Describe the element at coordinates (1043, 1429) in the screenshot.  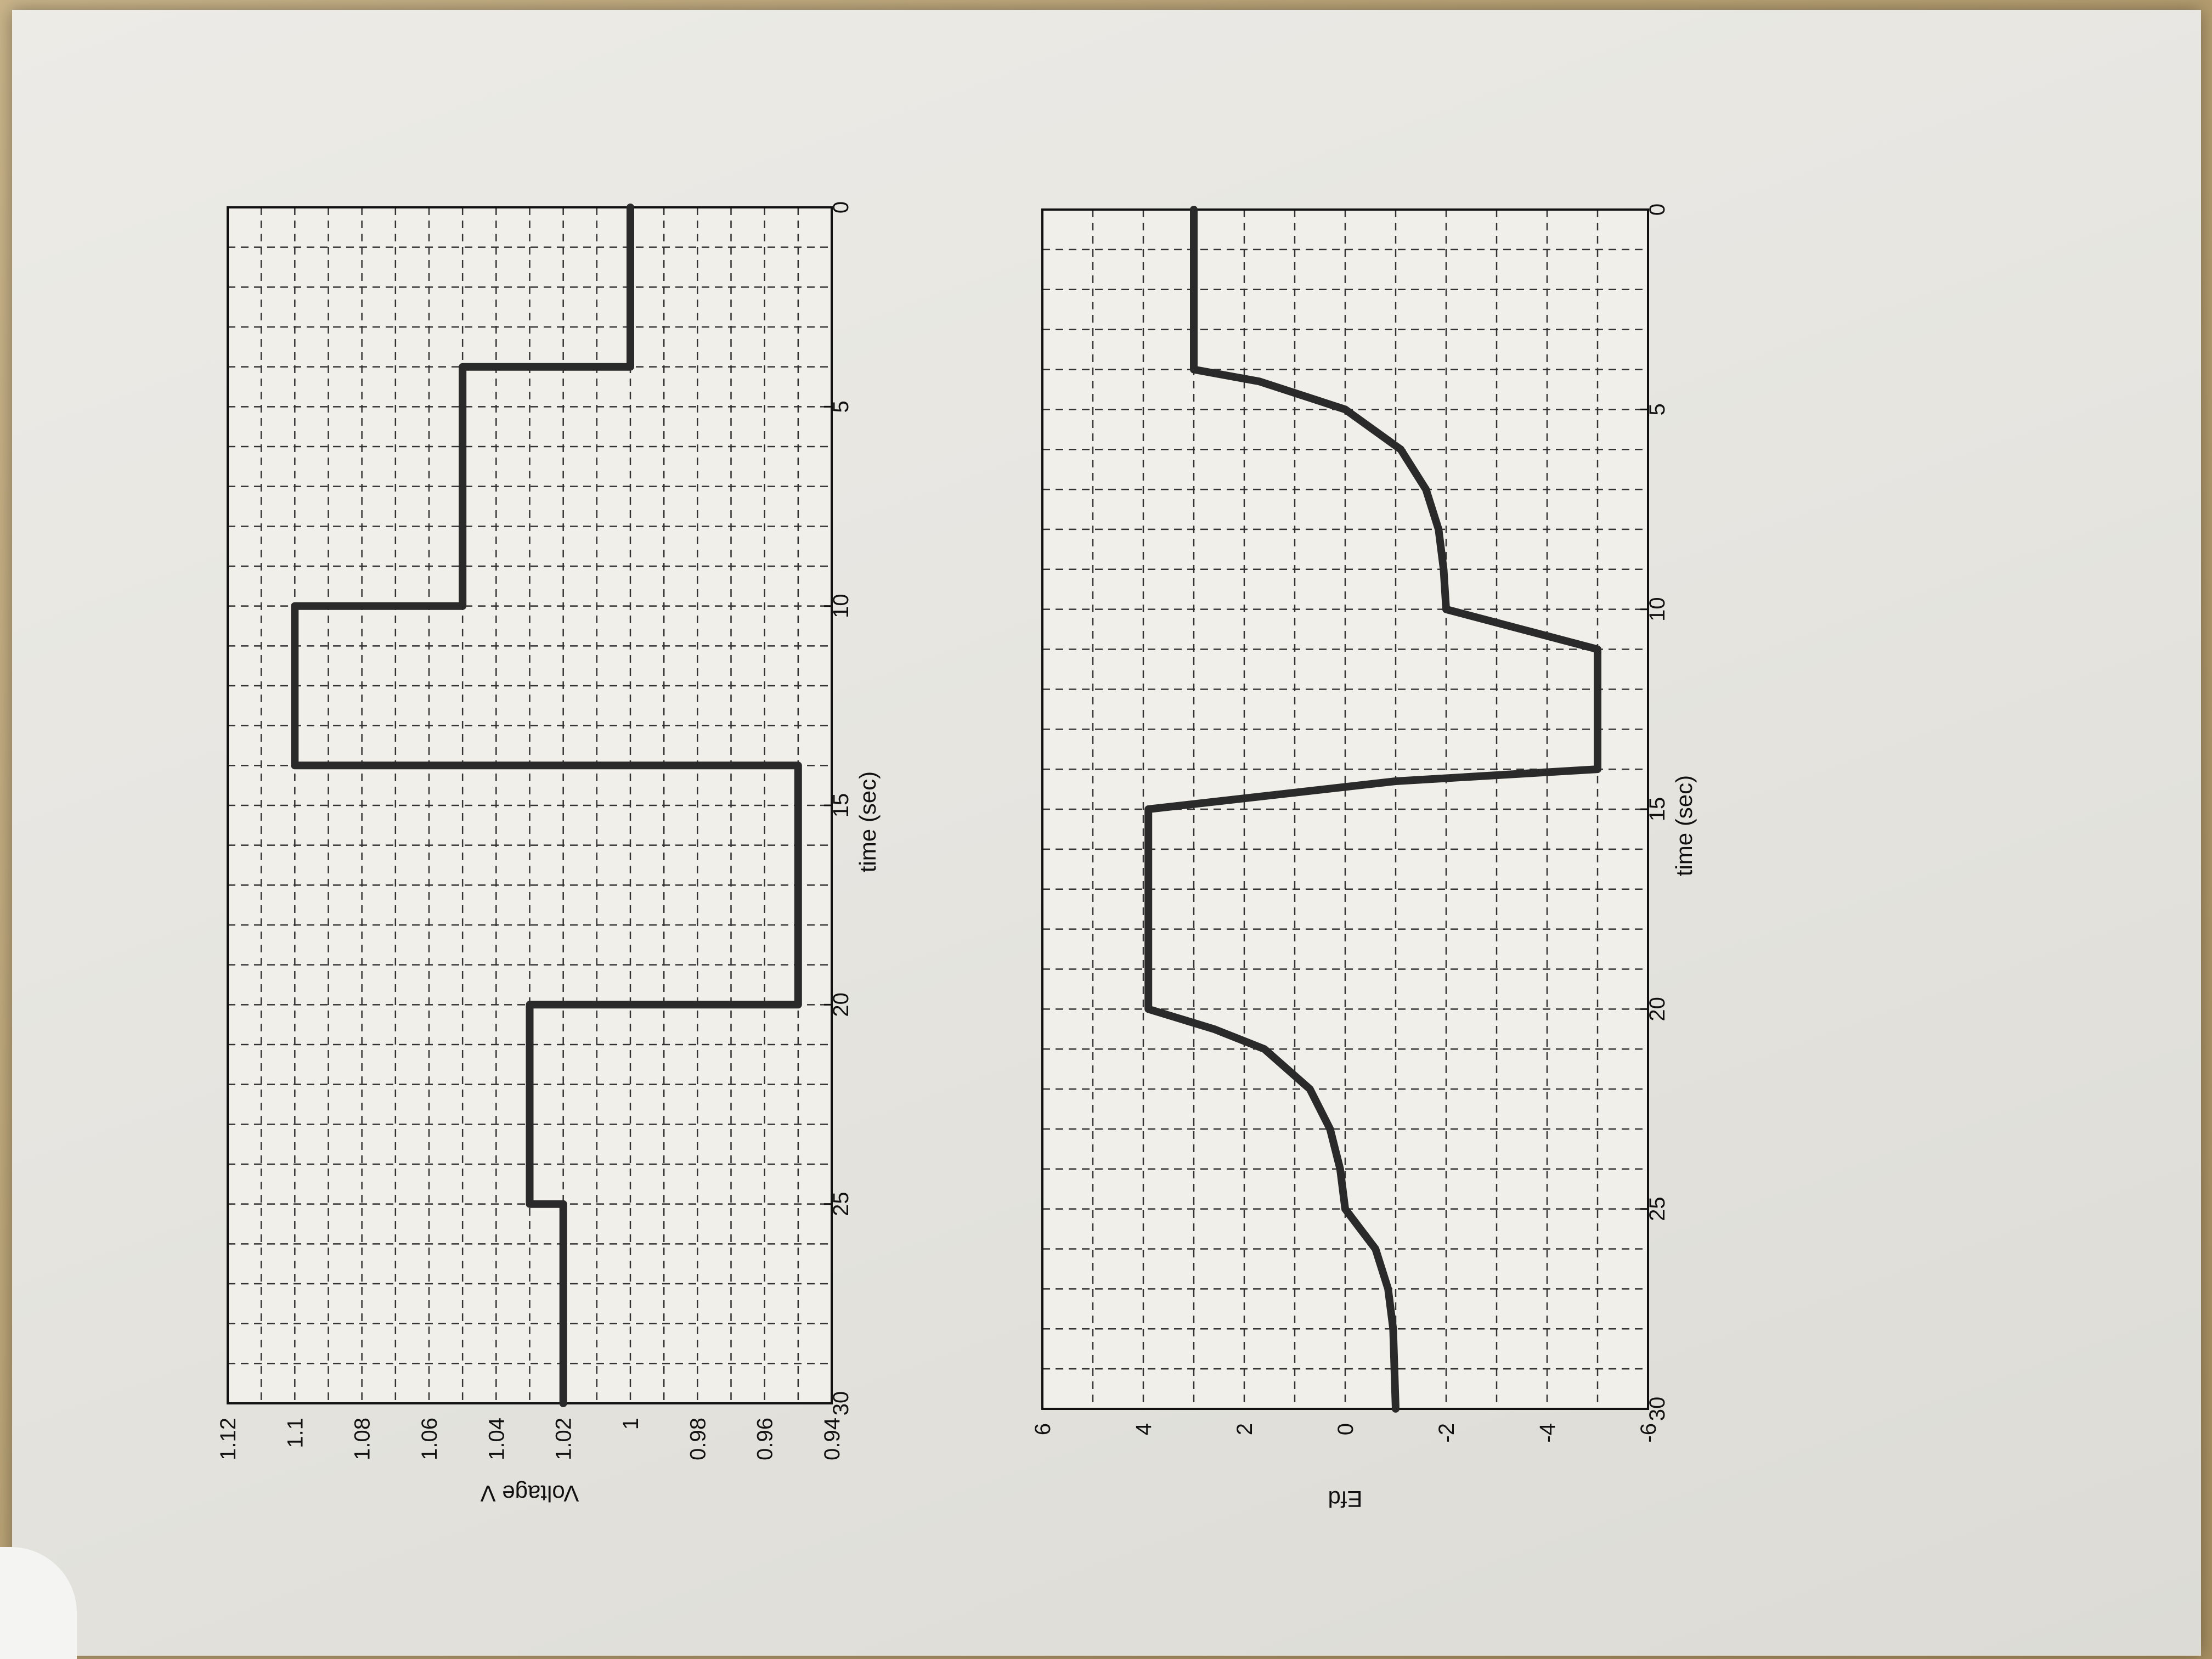
I see `y-tick-label: 6` at that location.